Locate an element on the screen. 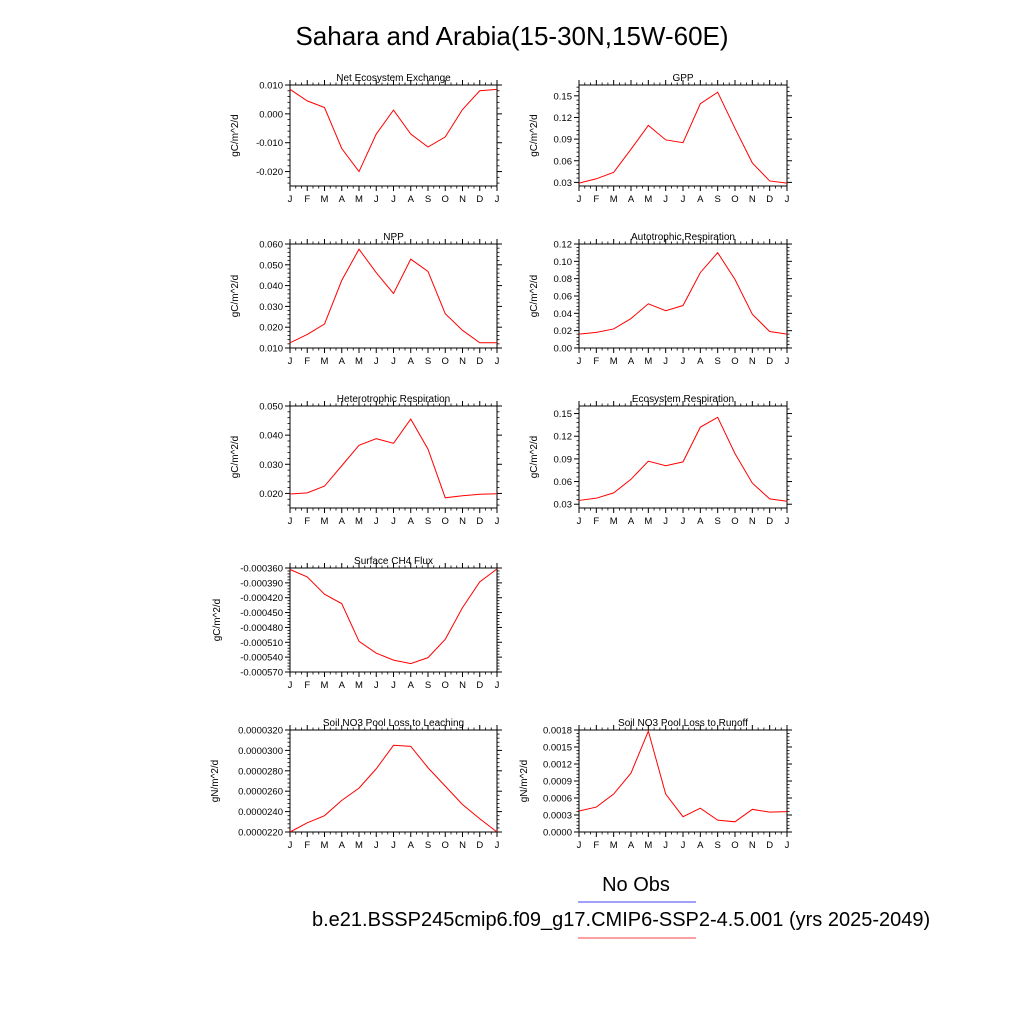 This screenshot has height=1024, width=1024. y-tick-label: 0.15 is located at coordinates (563, 96).